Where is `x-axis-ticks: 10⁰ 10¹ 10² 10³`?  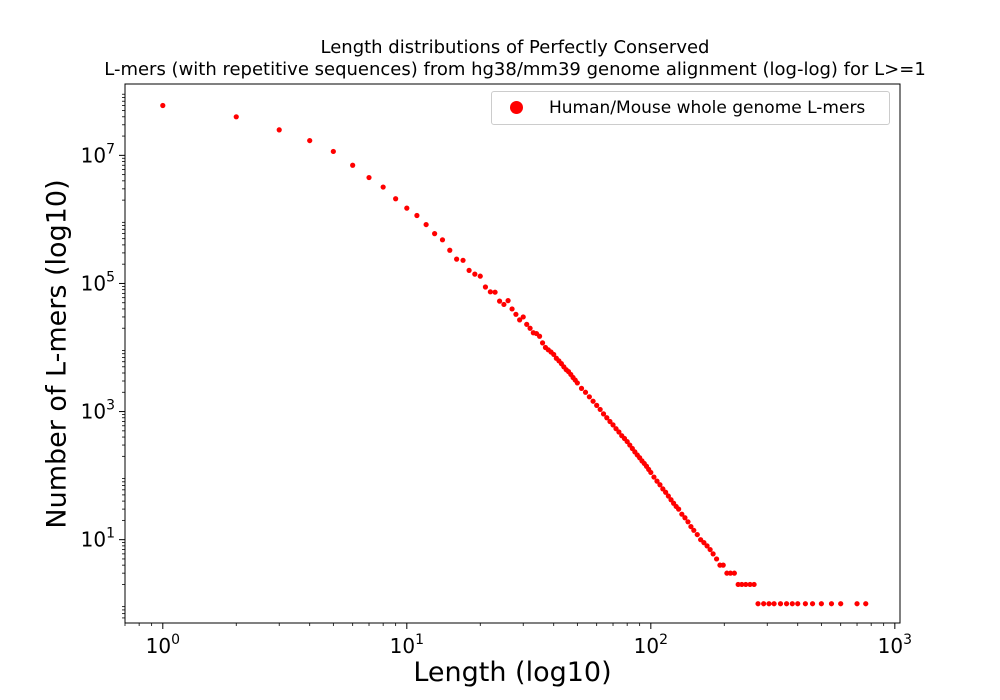
x-axis-ticks: 10⁰ 10¹ 10² 10³ is located at coordinates (518, 640).